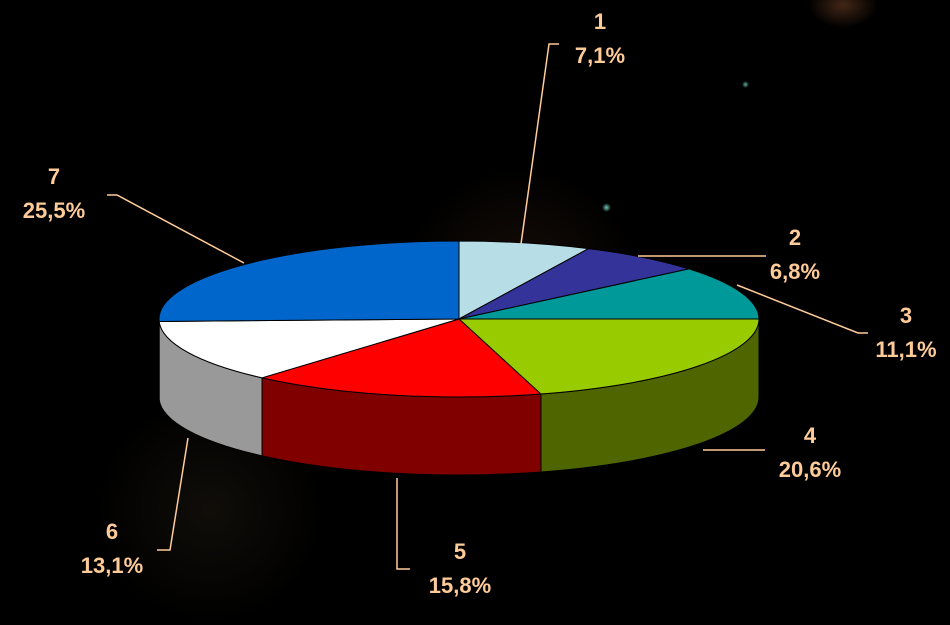  What do you see at coordinates (54, 210) in the screenshot?
I see `value-label-7: 25,5%` at bounding box center [54, 210].